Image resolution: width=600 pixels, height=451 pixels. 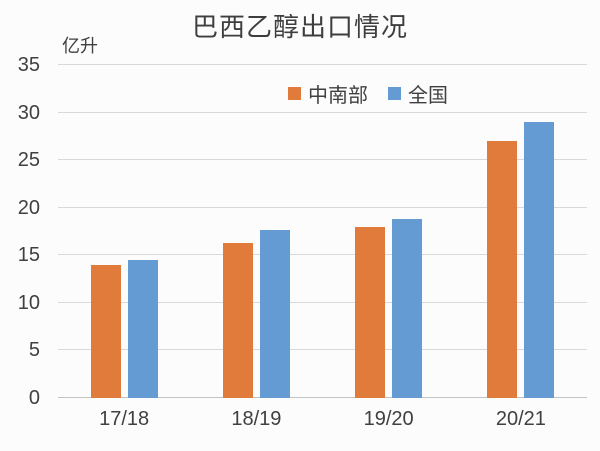 I want to click on y-tick-label: 25, so click(x=28, y=160).